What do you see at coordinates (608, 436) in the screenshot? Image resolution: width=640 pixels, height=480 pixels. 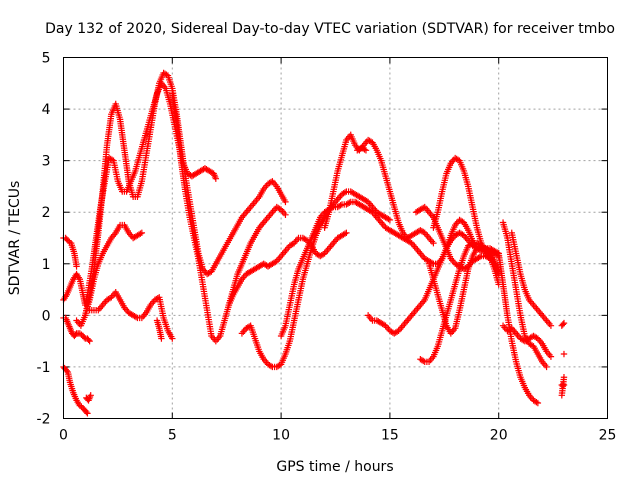 I see `x-tick-label: 25` at bounding box center [608, 436].